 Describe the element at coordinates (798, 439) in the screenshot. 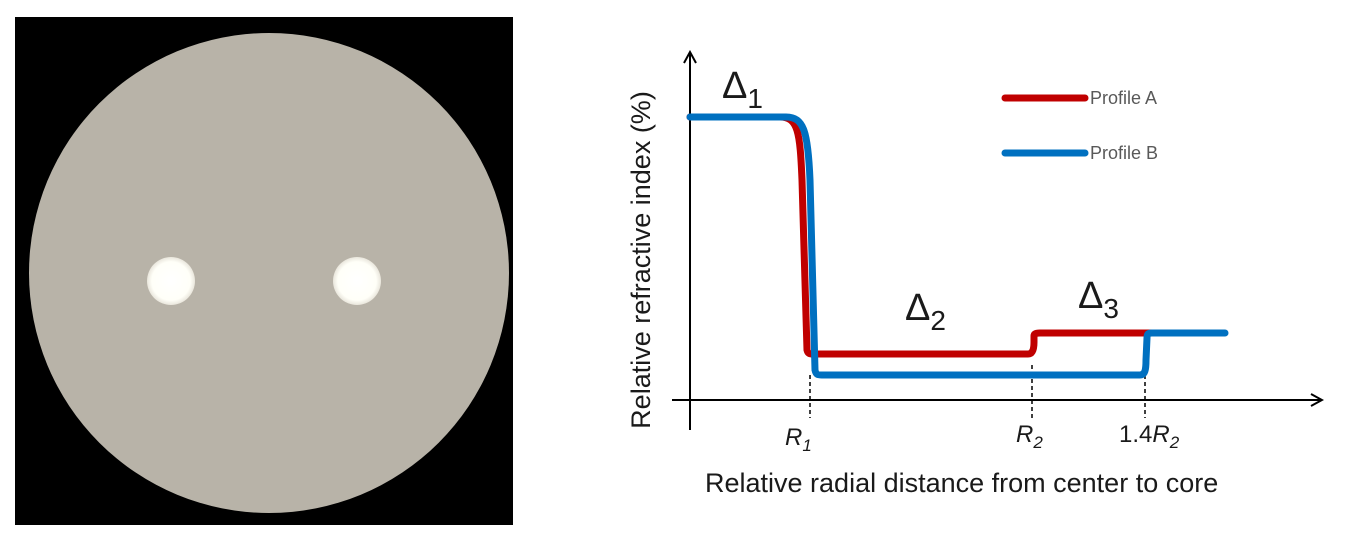

I see `tick-label-r1: R1` at that location.